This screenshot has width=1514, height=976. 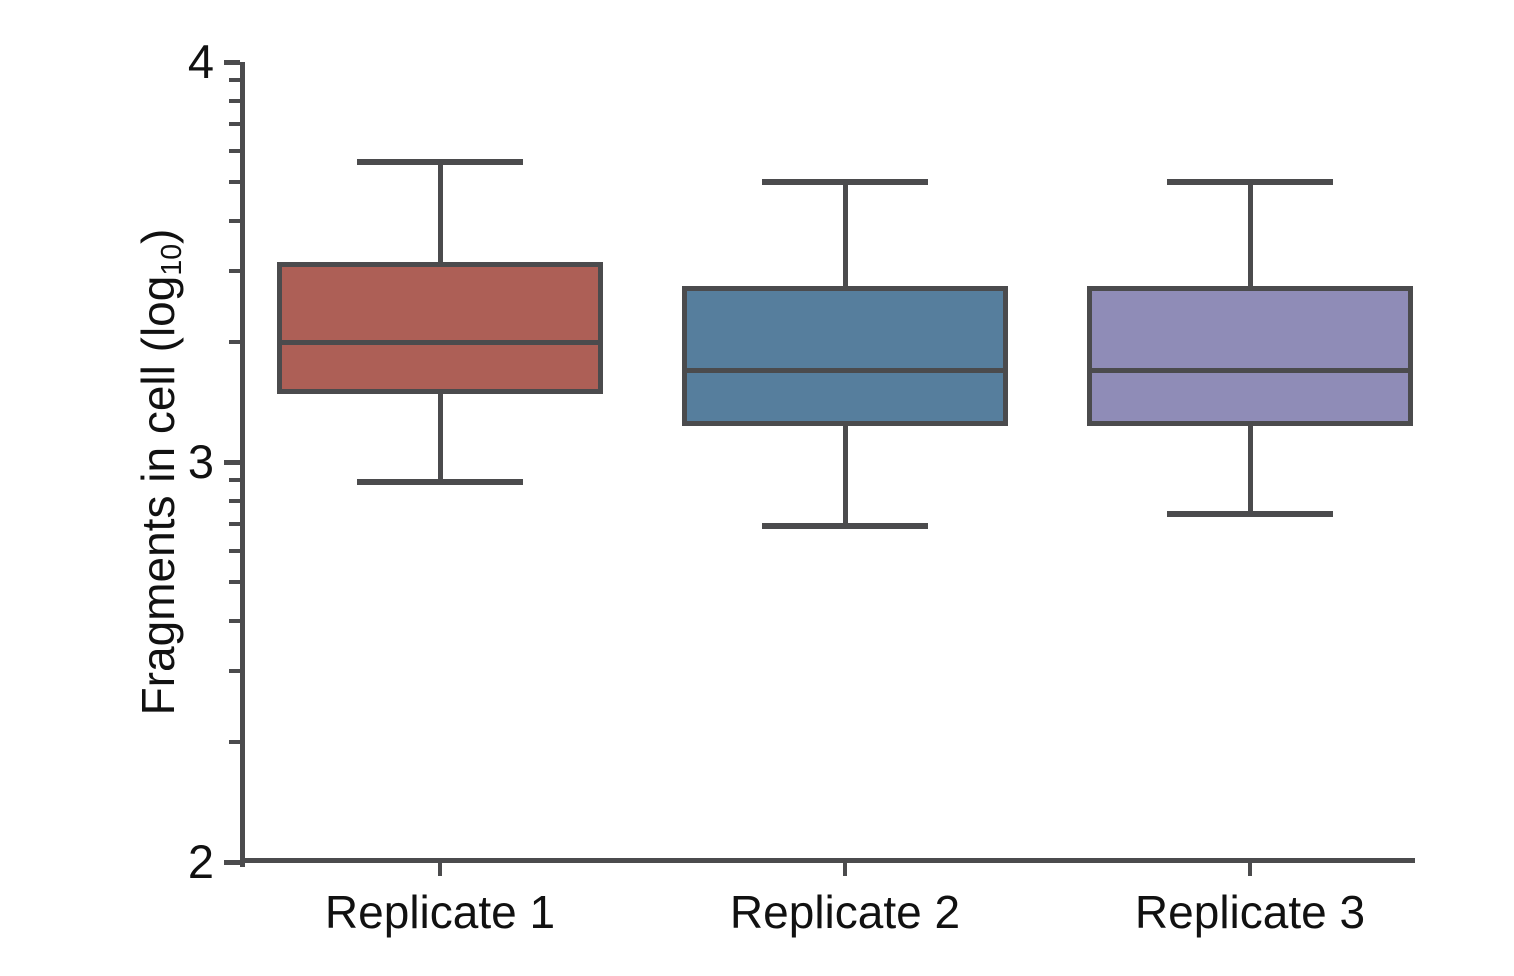 What do you see at coordinates (200, 861) in the screenshot?
I see `y-tick-label: 2` at bounding box center [200, 861].